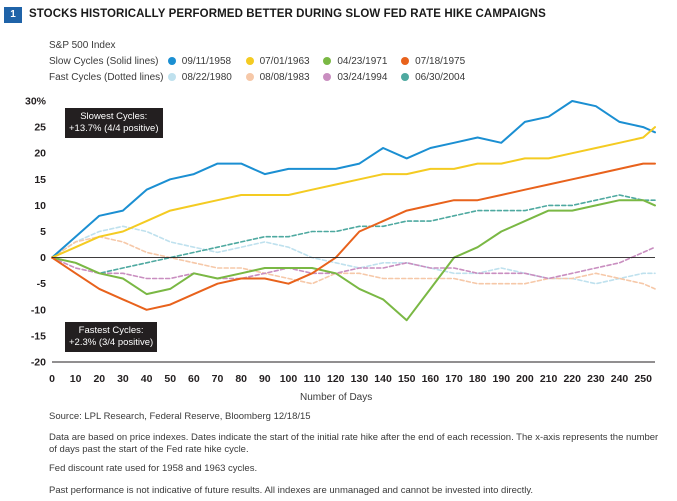  I want to click on legend-item-1994: 03/24/1994, so click(360, 77).